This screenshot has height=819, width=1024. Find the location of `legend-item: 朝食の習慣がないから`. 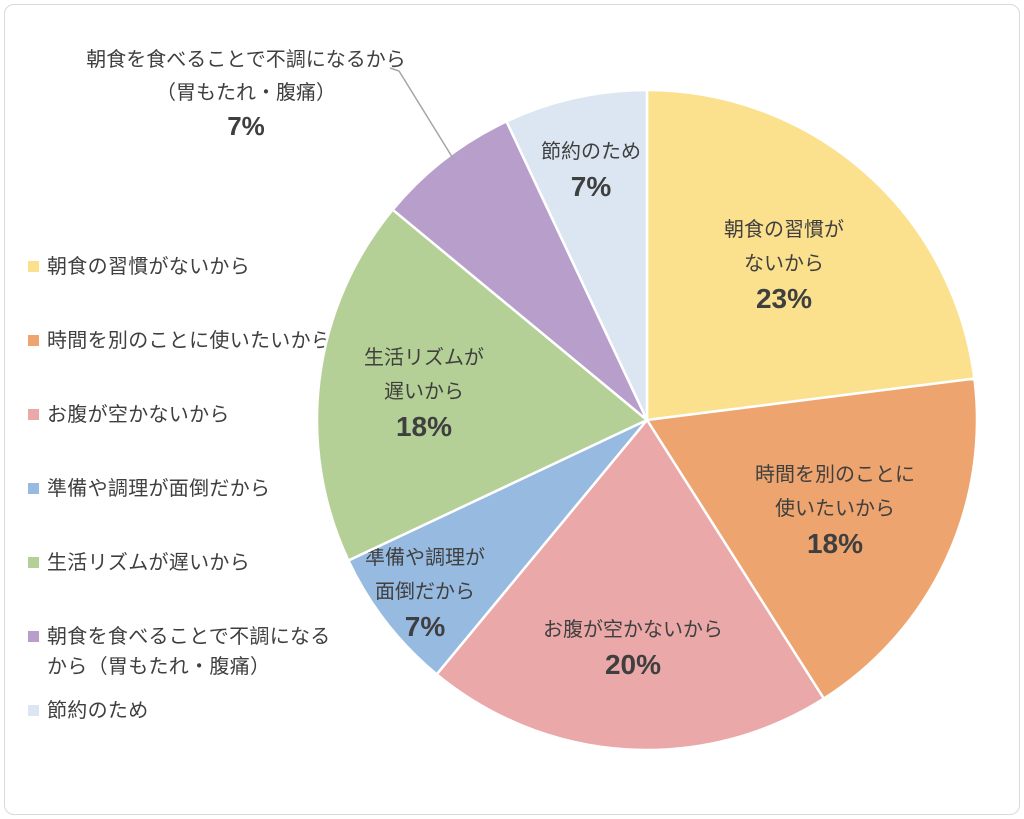

legend-item: 朝食の習慣がないから is located at coordinates (188, 267).